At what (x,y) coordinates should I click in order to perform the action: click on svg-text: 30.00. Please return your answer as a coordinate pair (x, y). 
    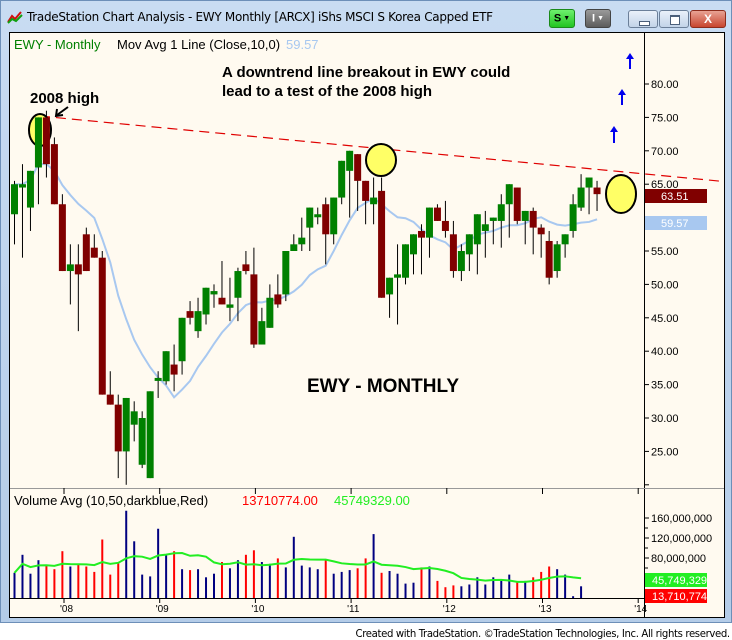
    Looking at the image, I should click on (665, 419).